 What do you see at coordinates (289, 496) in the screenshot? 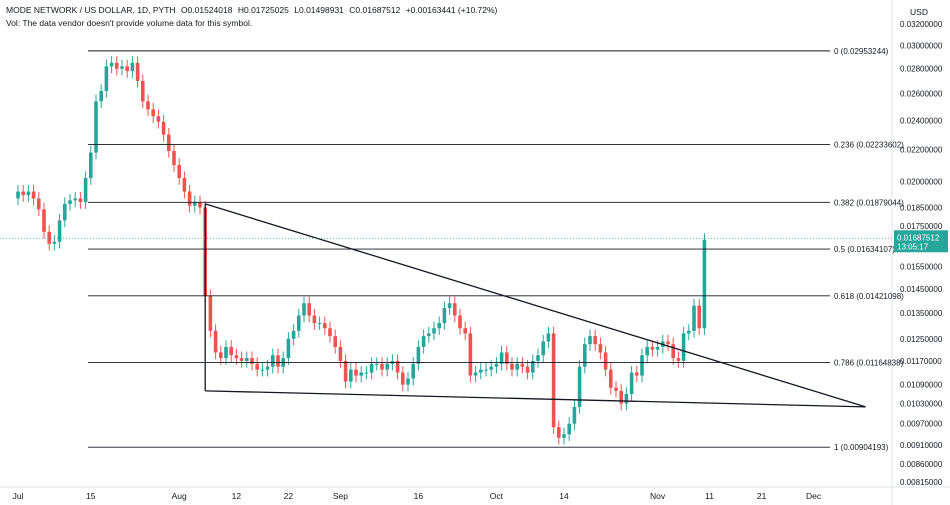
I see `x-tick-label: 22` at bounding box center [289, 496].